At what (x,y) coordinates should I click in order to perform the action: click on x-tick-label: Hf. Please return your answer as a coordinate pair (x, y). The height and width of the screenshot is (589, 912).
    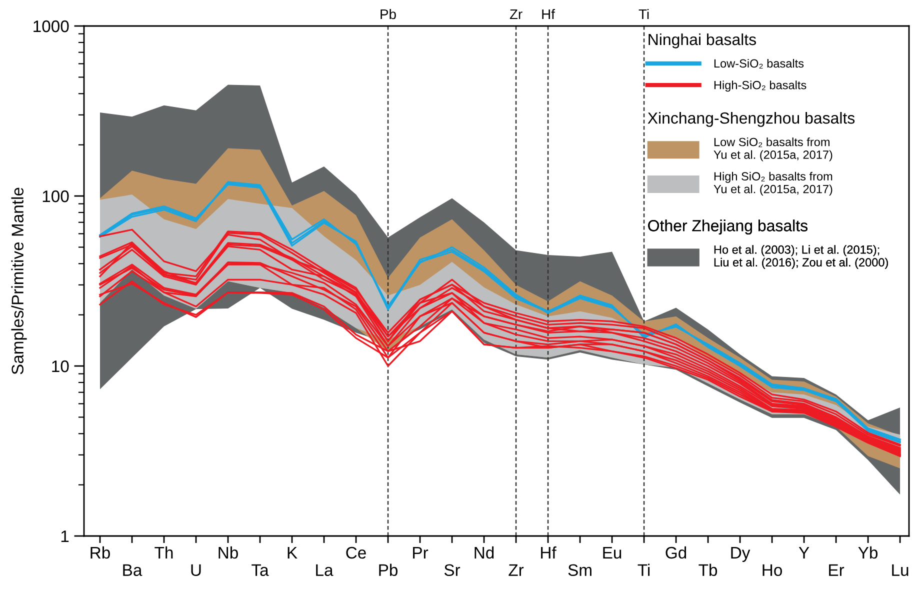
    Looking at the image, I should click on (548, 552).